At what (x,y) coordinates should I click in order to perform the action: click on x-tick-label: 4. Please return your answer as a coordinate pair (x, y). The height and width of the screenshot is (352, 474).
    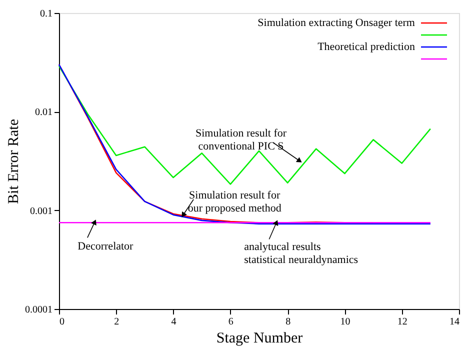
    Looking at the image, I should click on (173, 322).